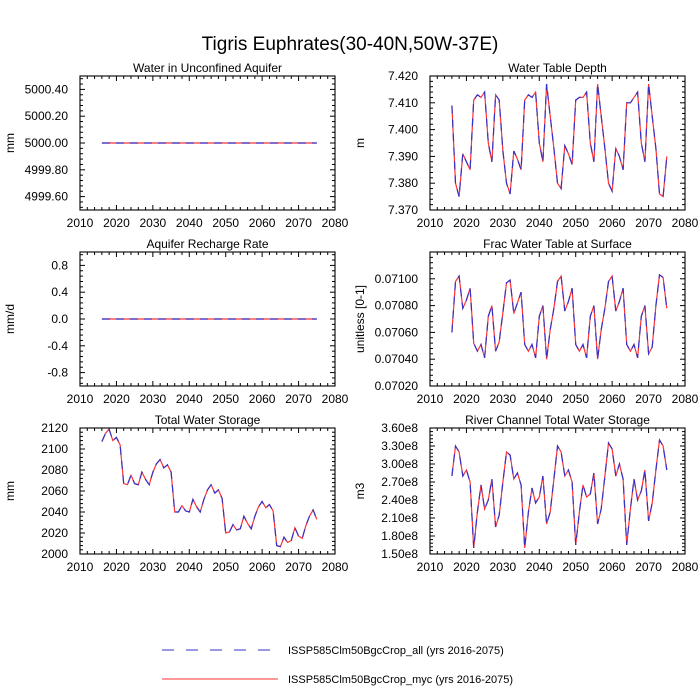 This screenshot has height=700, width=700. What do you see at coordinates (403, 130) in the screenshot?
I see `y-tick-label: 7.400` at bounding box center [403, 130].